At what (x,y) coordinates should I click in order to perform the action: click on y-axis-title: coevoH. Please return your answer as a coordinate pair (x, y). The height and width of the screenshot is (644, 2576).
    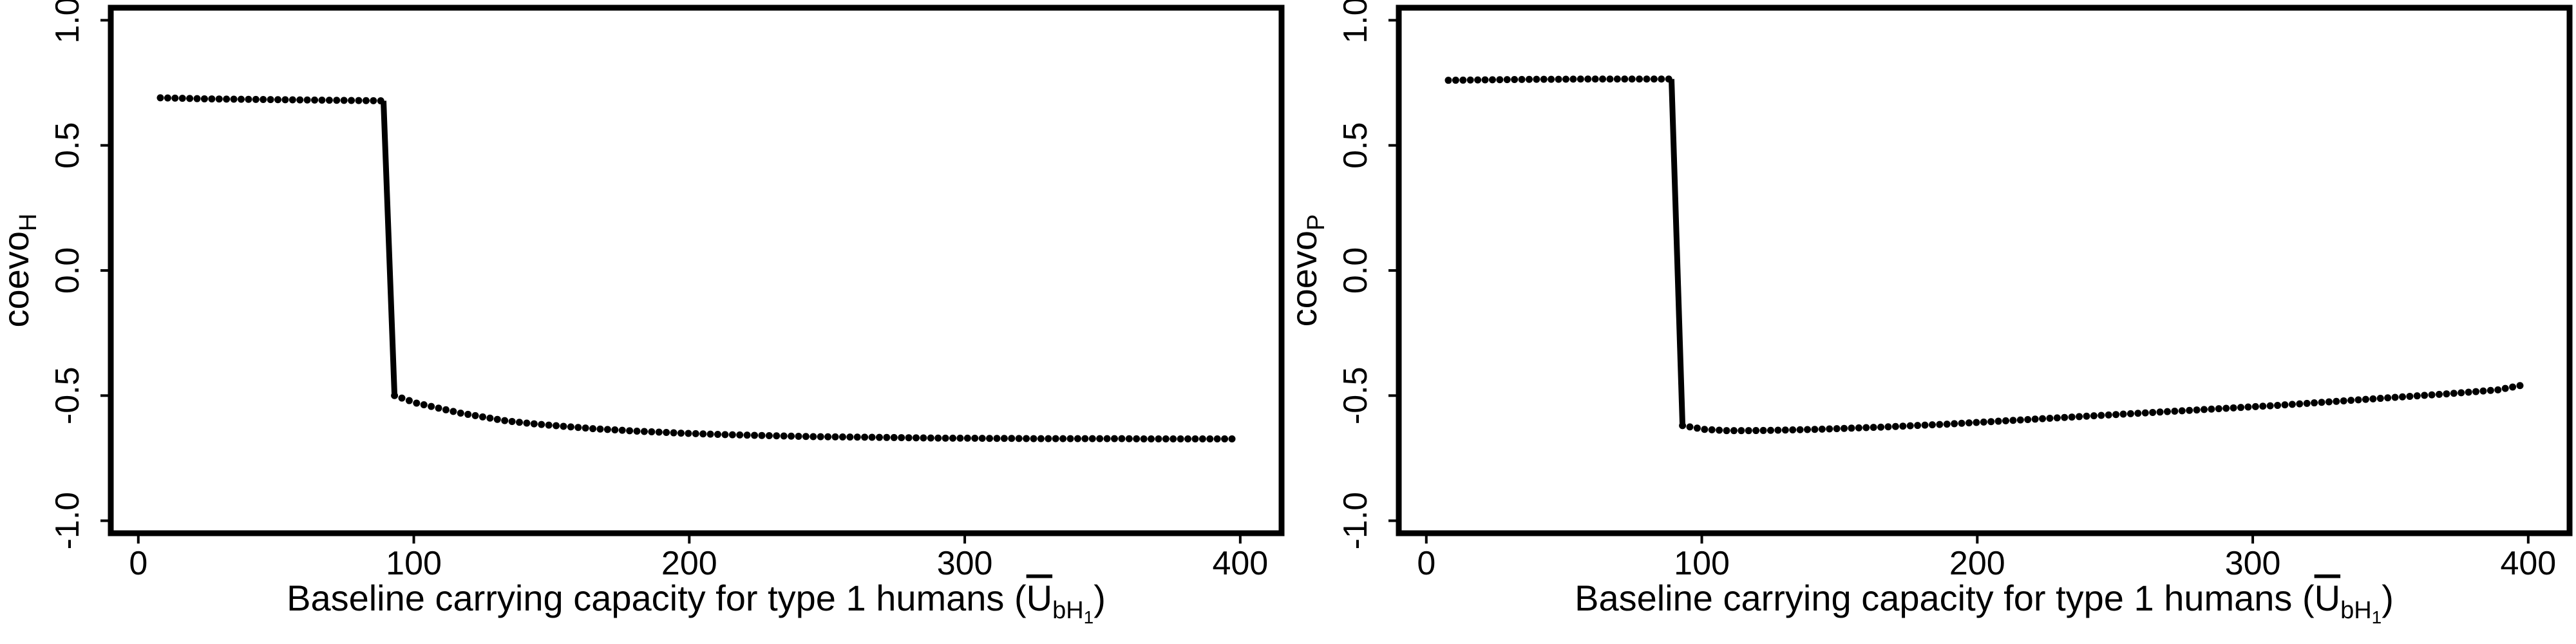
    Looking at the image, I should click on (21, 271).